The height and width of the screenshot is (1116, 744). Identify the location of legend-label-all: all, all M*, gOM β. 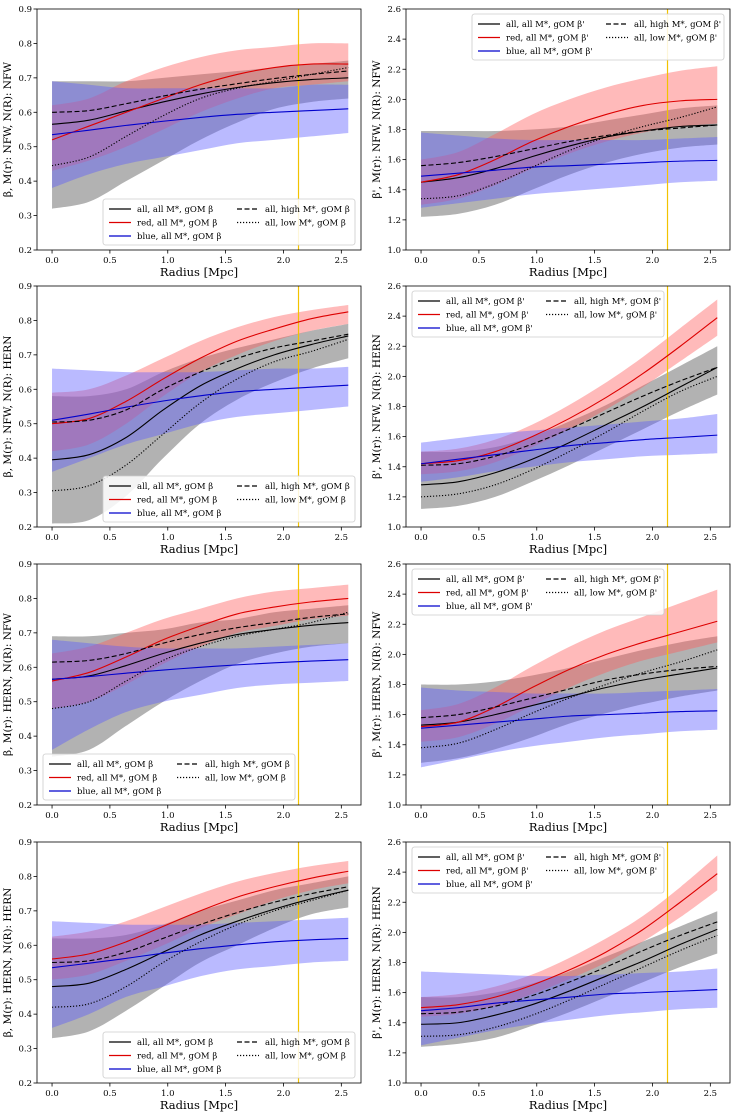
(175, 1043).